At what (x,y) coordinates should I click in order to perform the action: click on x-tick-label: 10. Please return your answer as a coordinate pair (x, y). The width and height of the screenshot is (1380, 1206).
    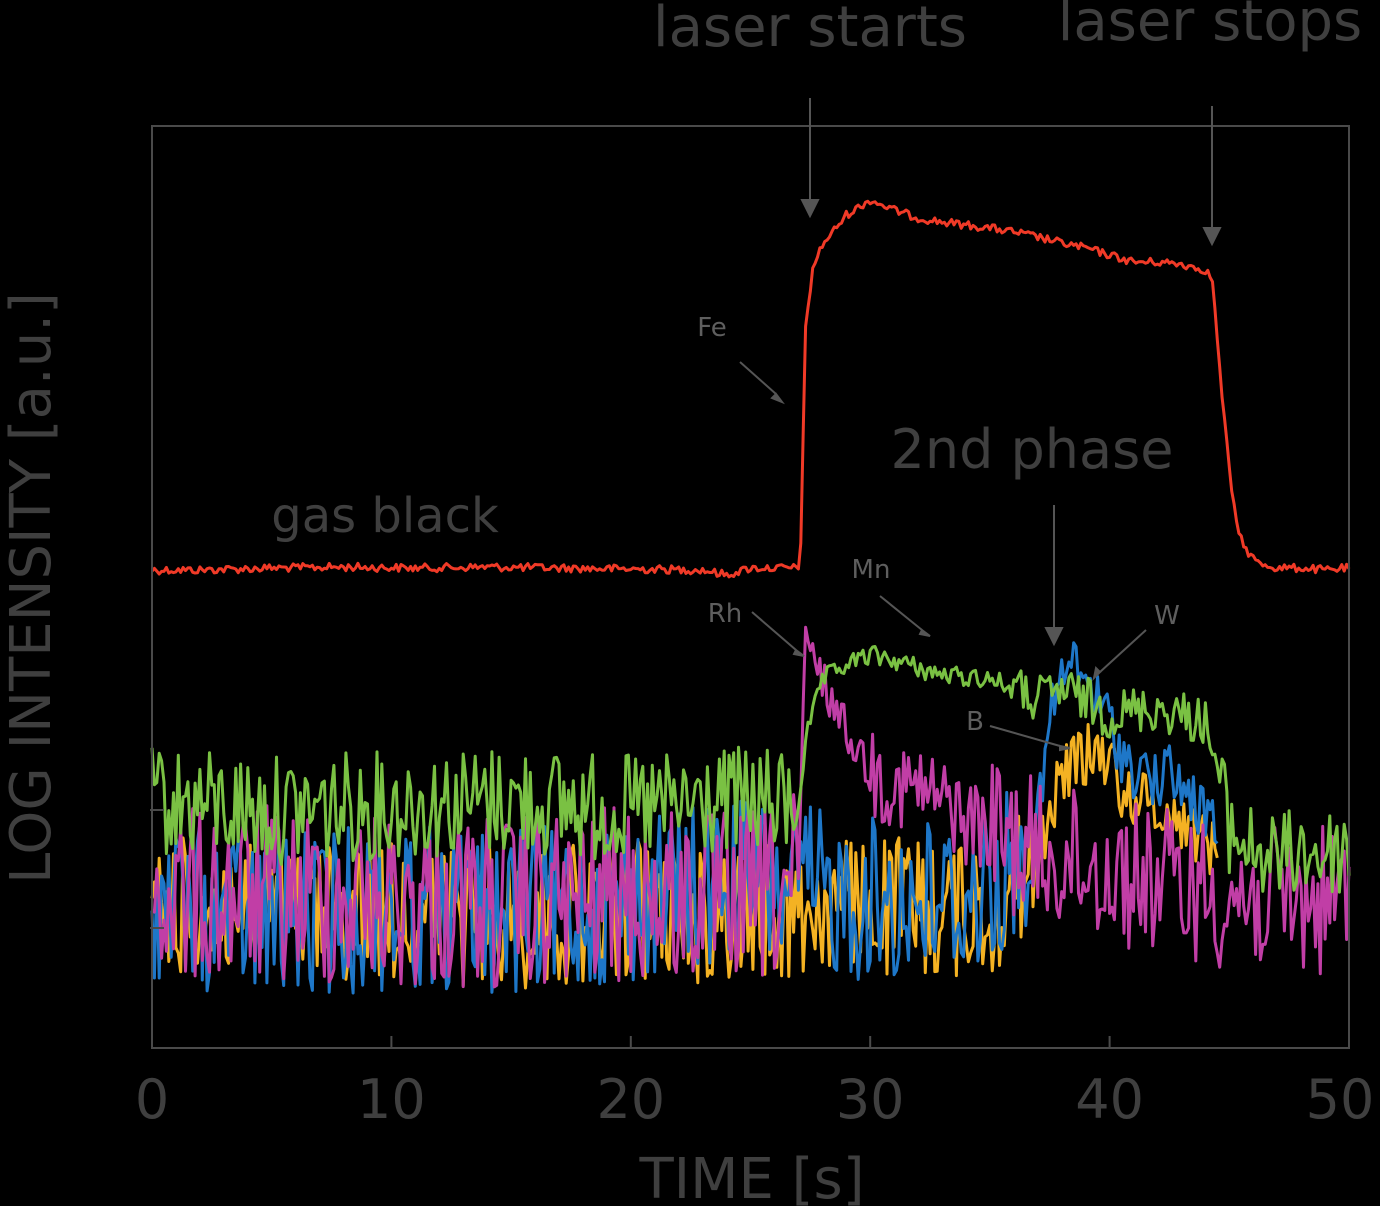
    Looking at the image, I should click on (391, 1099).